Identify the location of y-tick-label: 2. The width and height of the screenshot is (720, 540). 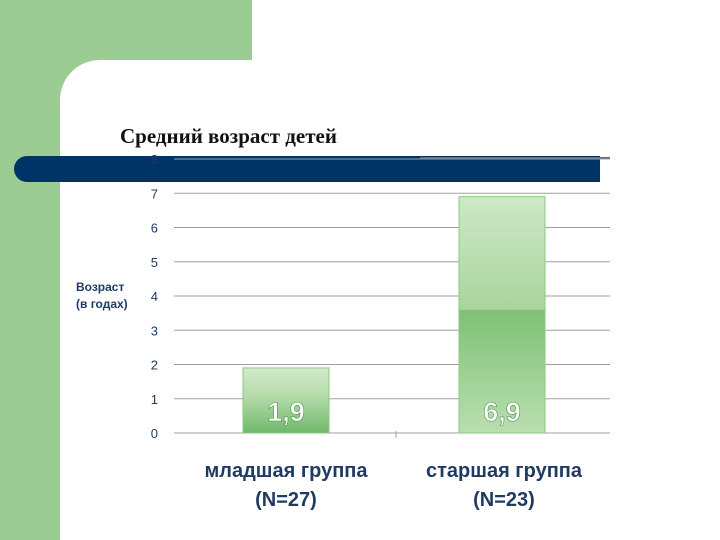
(154, 365).